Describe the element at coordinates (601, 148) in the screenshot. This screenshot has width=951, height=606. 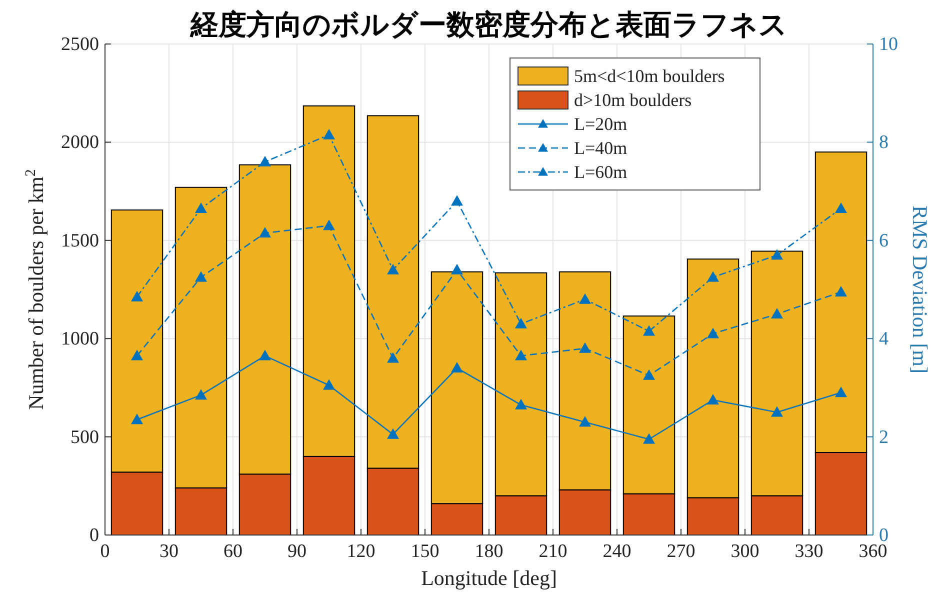
I see `legend-label: L=40m` at that location.